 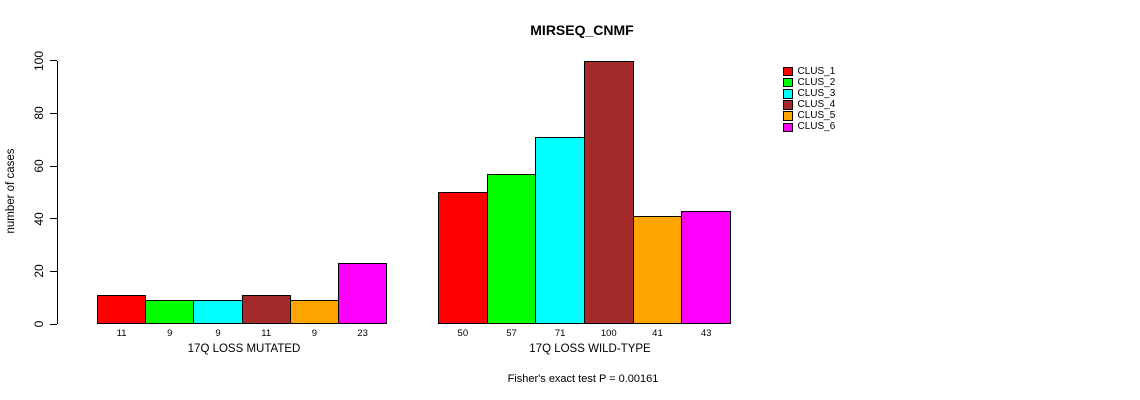 I want to click on y-tick-label: 0, so click(x=39, y=324).